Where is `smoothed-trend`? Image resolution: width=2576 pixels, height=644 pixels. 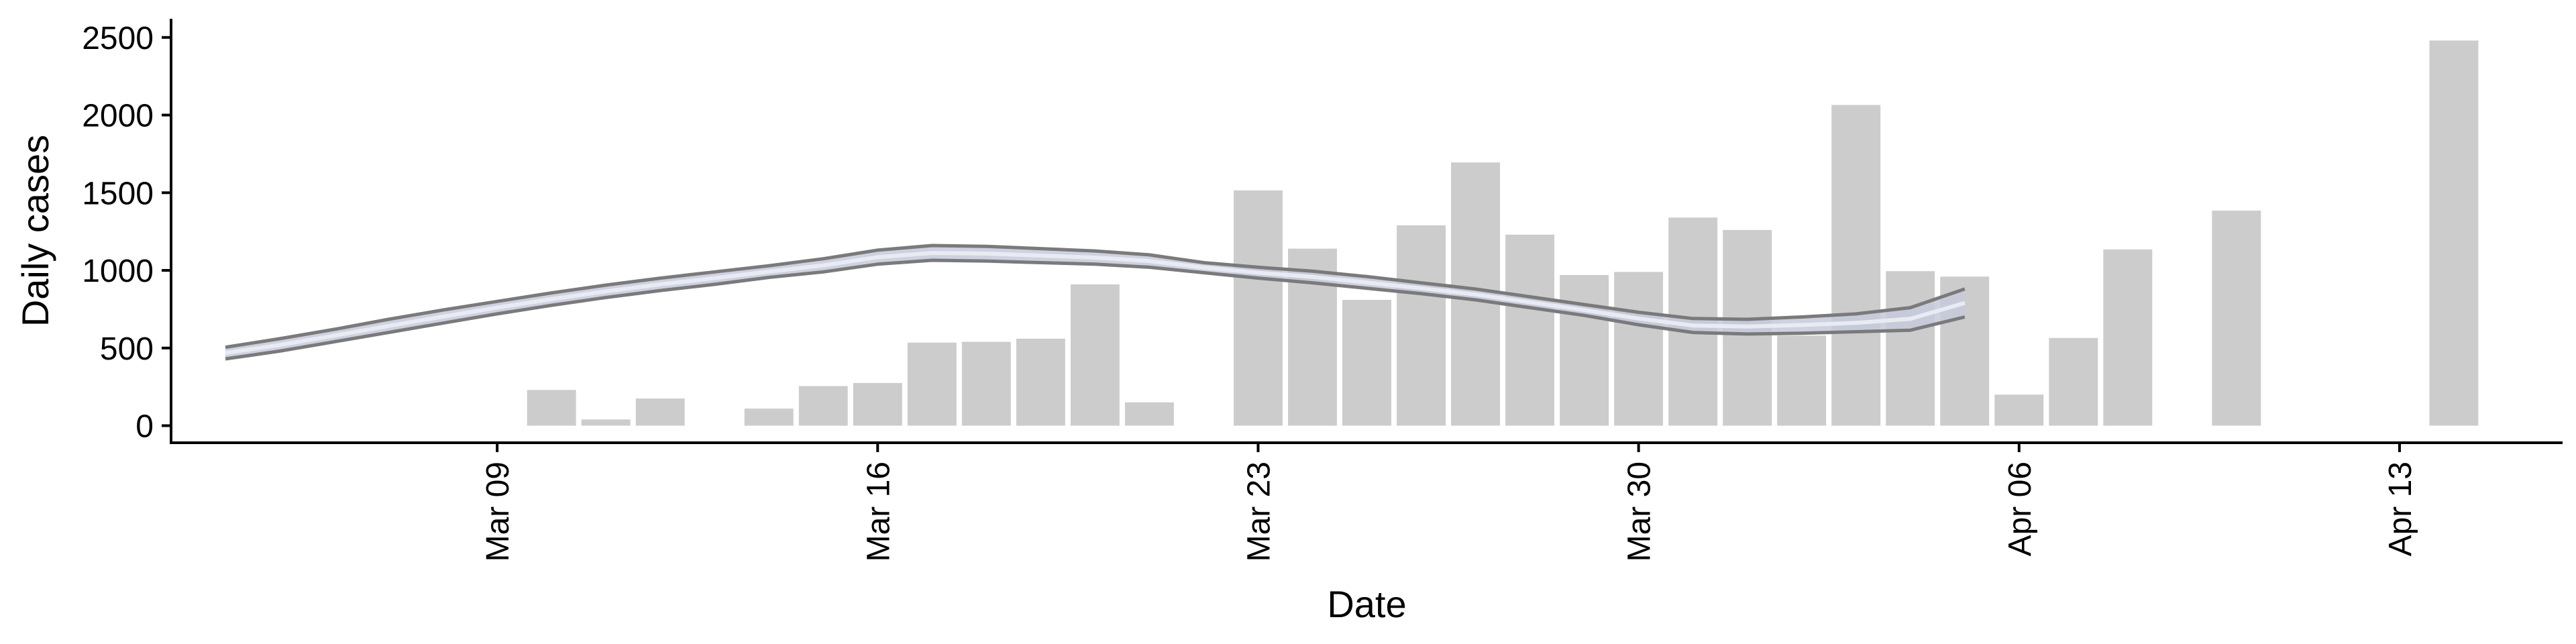
smoothed-trend is located at coordinates (1095, 302).